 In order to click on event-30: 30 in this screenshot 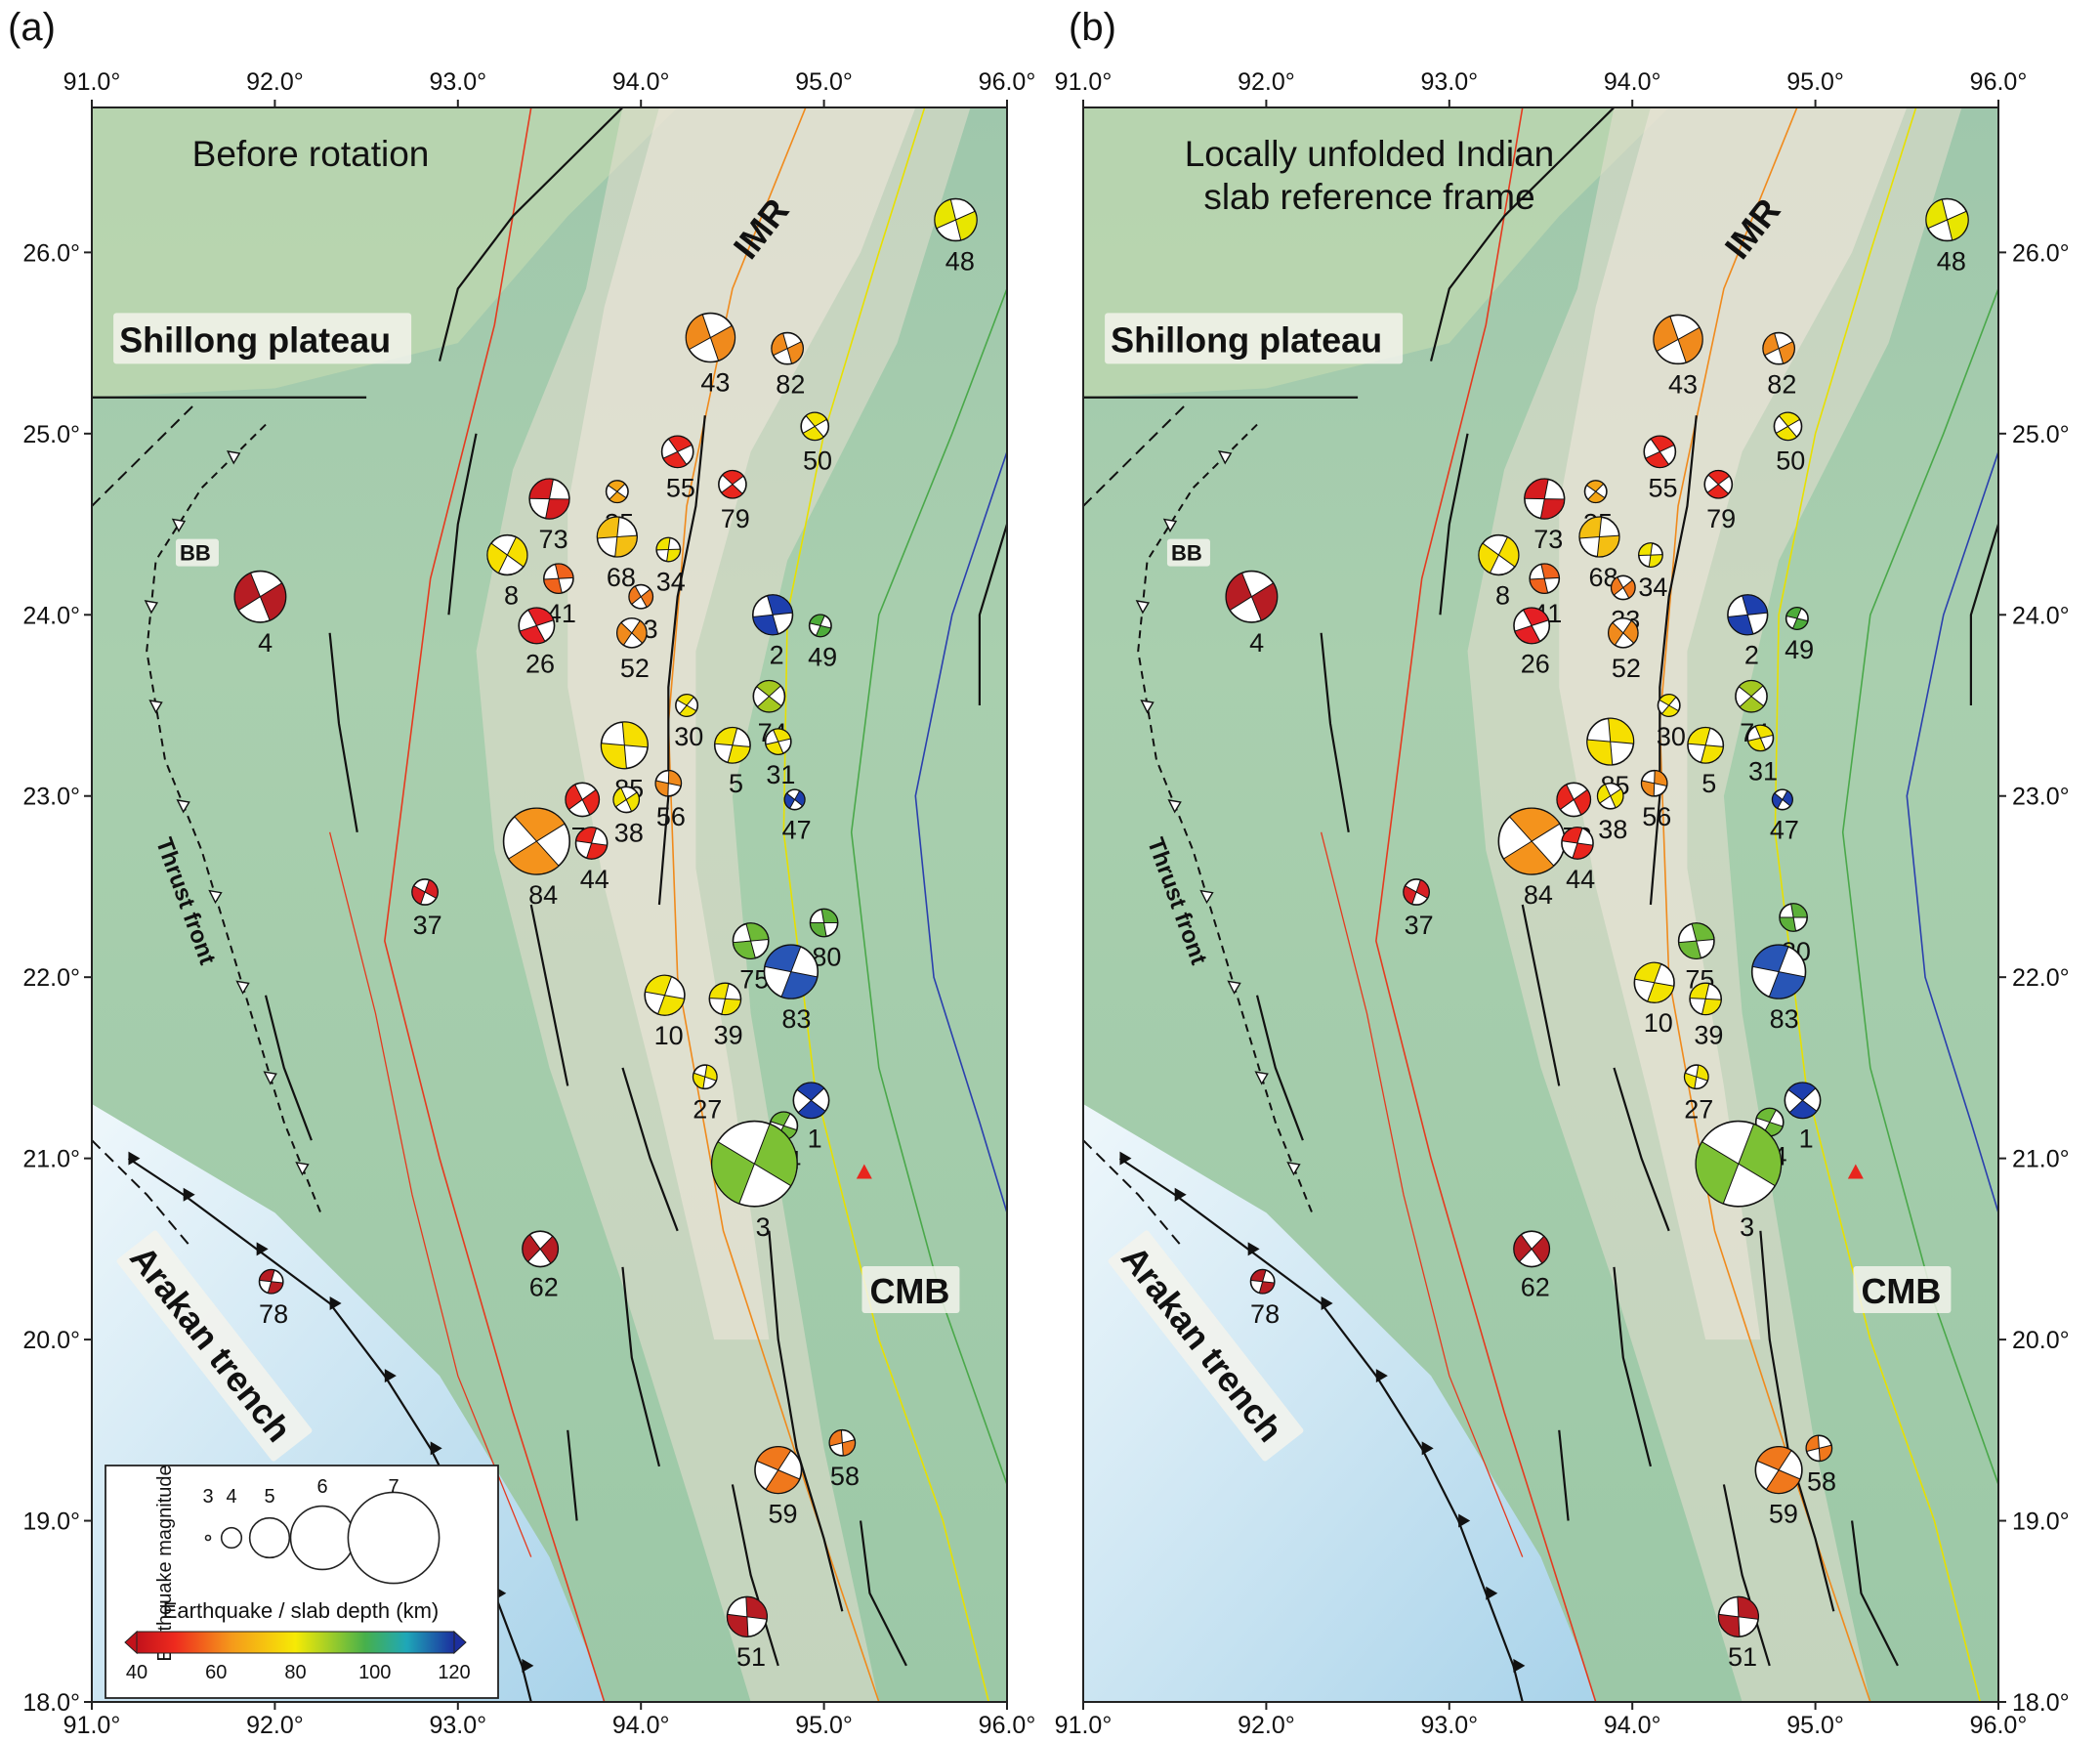, I will do `click(1671, 722)`.